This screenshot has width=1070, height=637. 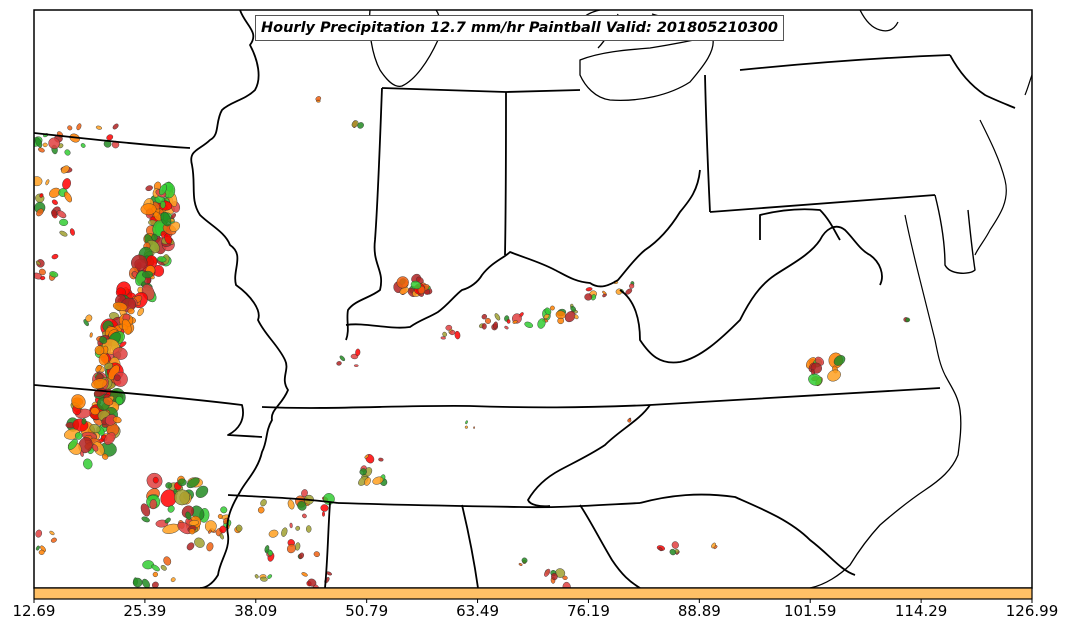 I want to click on kentucky-tennessee-border, so click(x=541, y=401).